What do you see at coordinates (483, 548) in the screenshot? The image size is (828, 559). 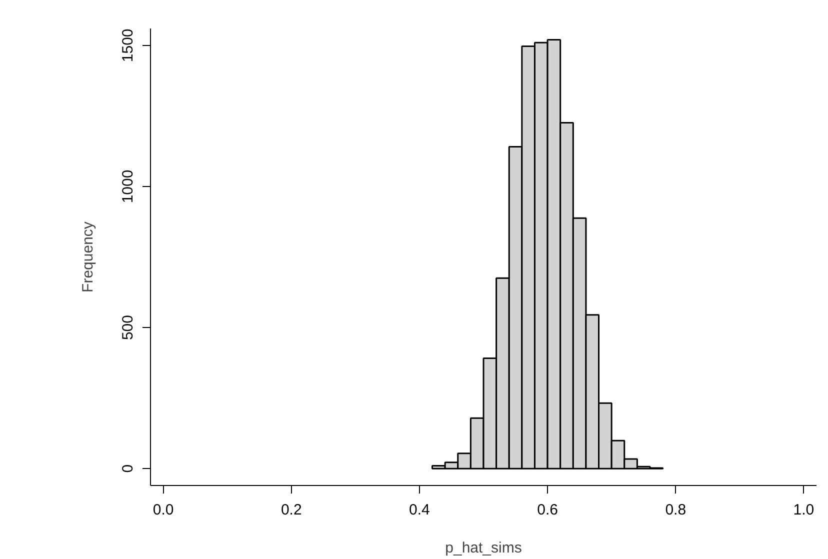 I see `x-axis-title: p_hat_sims` at bounding box center [483, 548].